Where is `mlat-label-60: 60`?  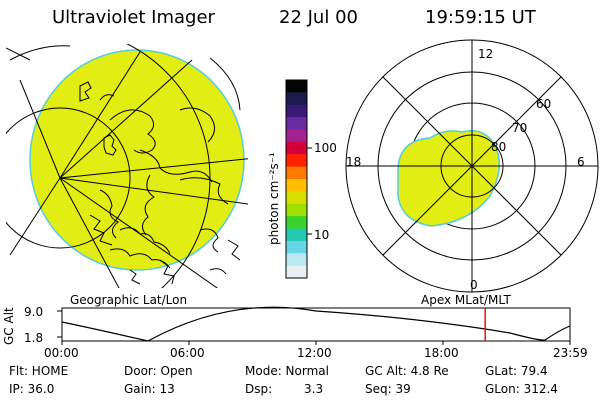
mlat-label-60: 60 is located at coordinates (544, 104).